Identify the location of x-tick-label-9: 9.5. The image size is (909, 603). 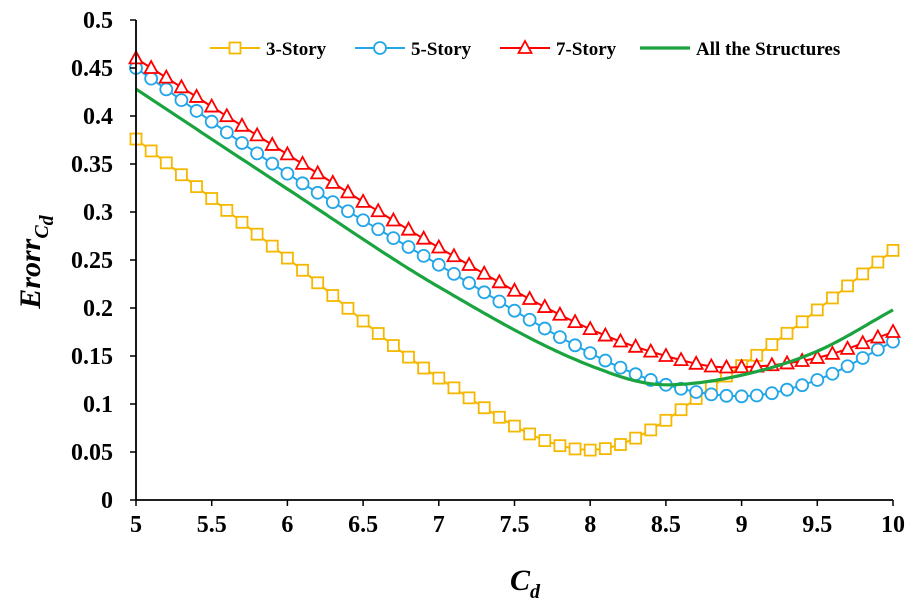
(817, 525).